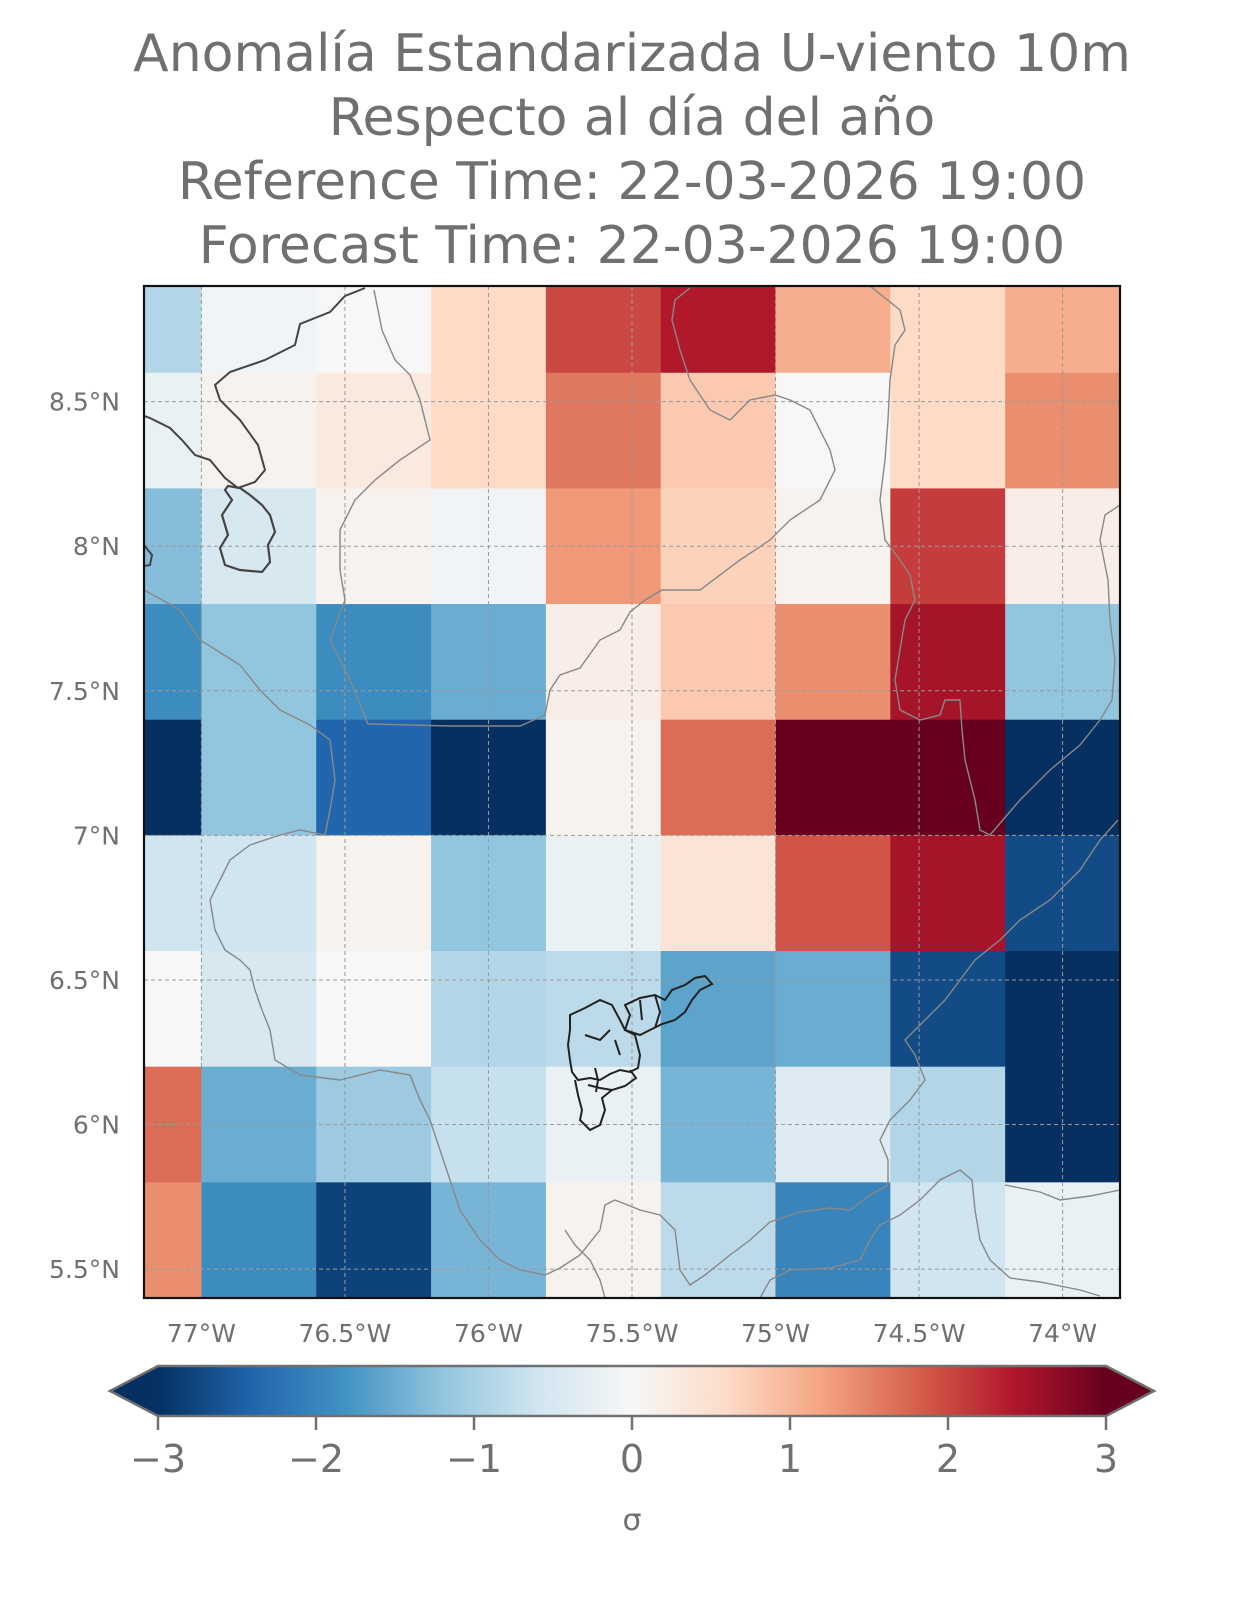 The width and height of the screenshot is (1234, 1600). Describe the element at coordinates (344, 1333) in the screenshot. I see `lon-tick-label: 76.5°W` at that location.